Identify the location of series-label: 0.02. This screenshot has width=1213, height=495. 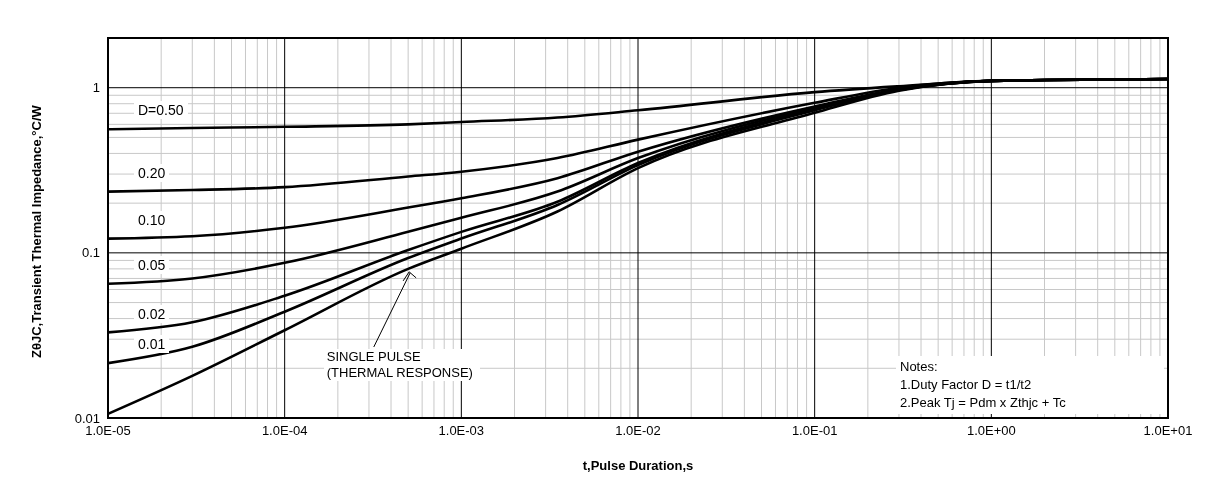
(152, 313).